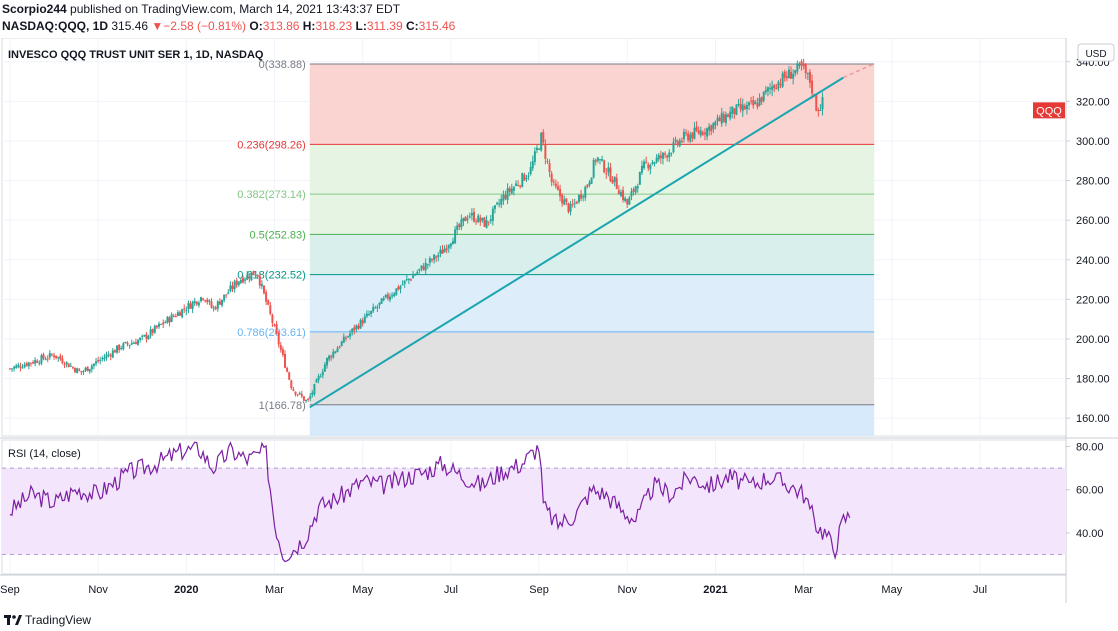  What do you see at coordinates (271, 145) in the screenshot?
I see `fib-level-label: 0.236(298.26)` at bounding box center [271, 145].